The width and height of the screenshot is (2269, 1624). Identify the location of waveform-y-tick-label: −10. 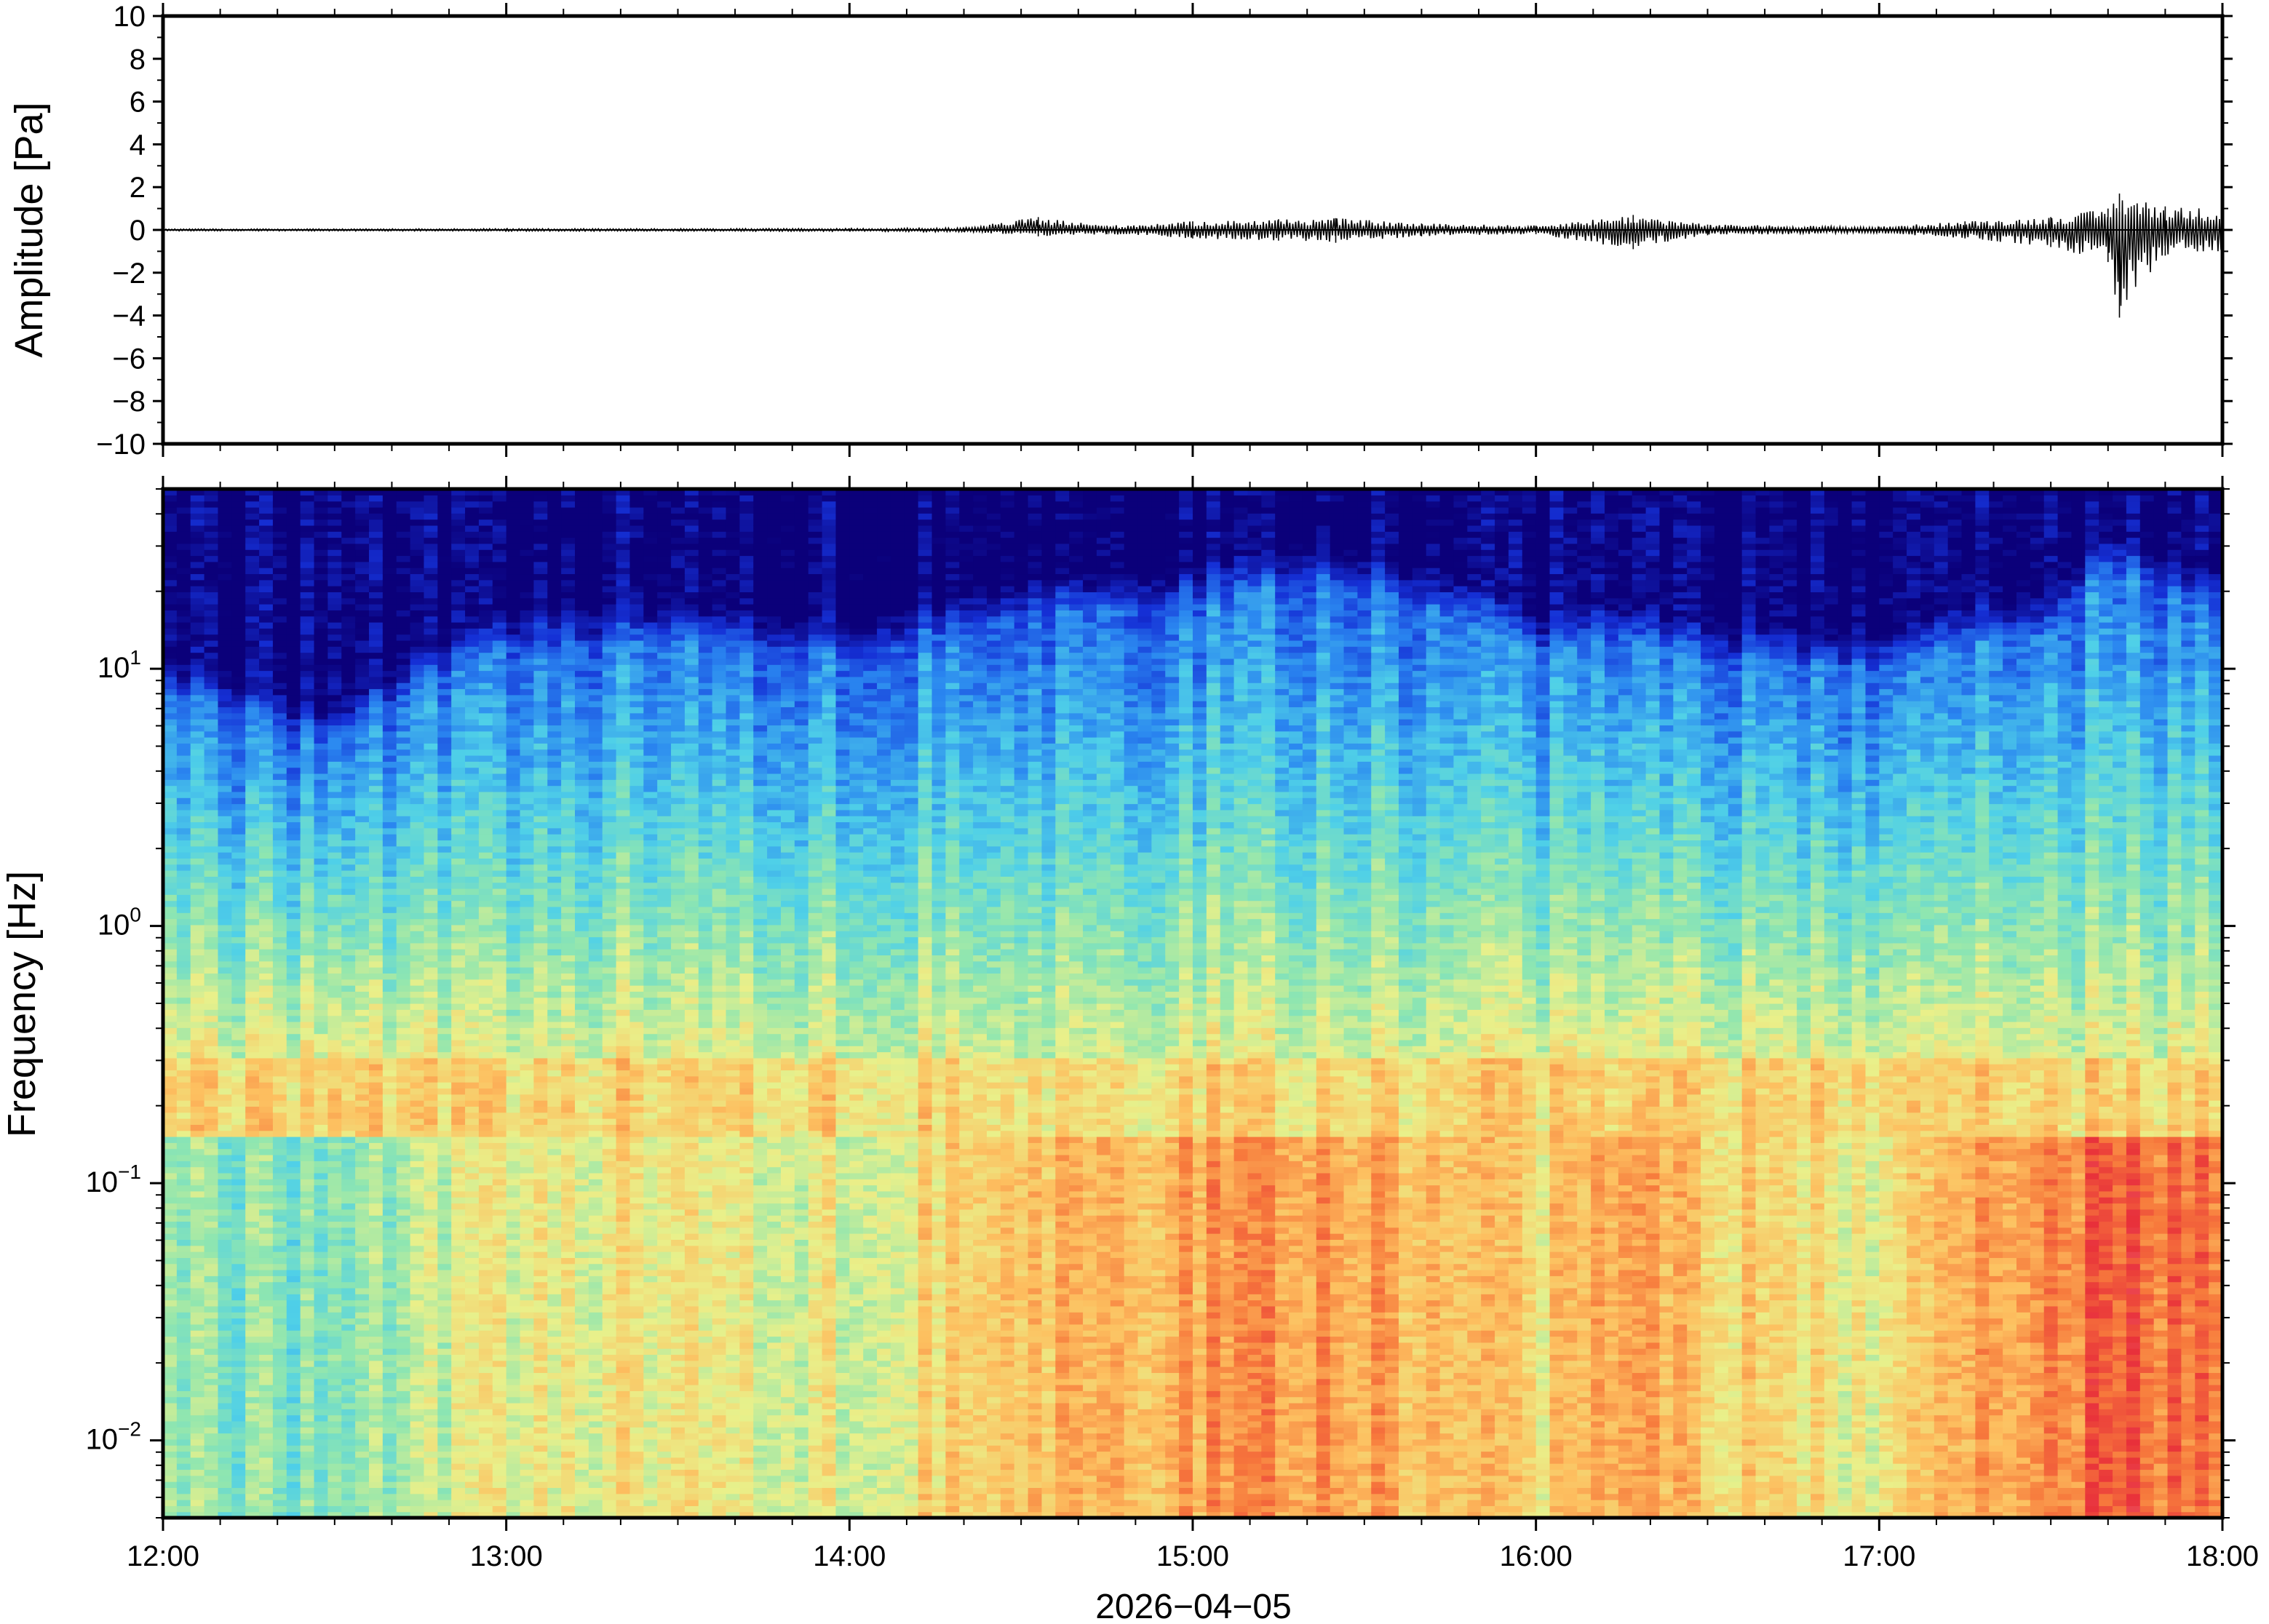
(121, 445).